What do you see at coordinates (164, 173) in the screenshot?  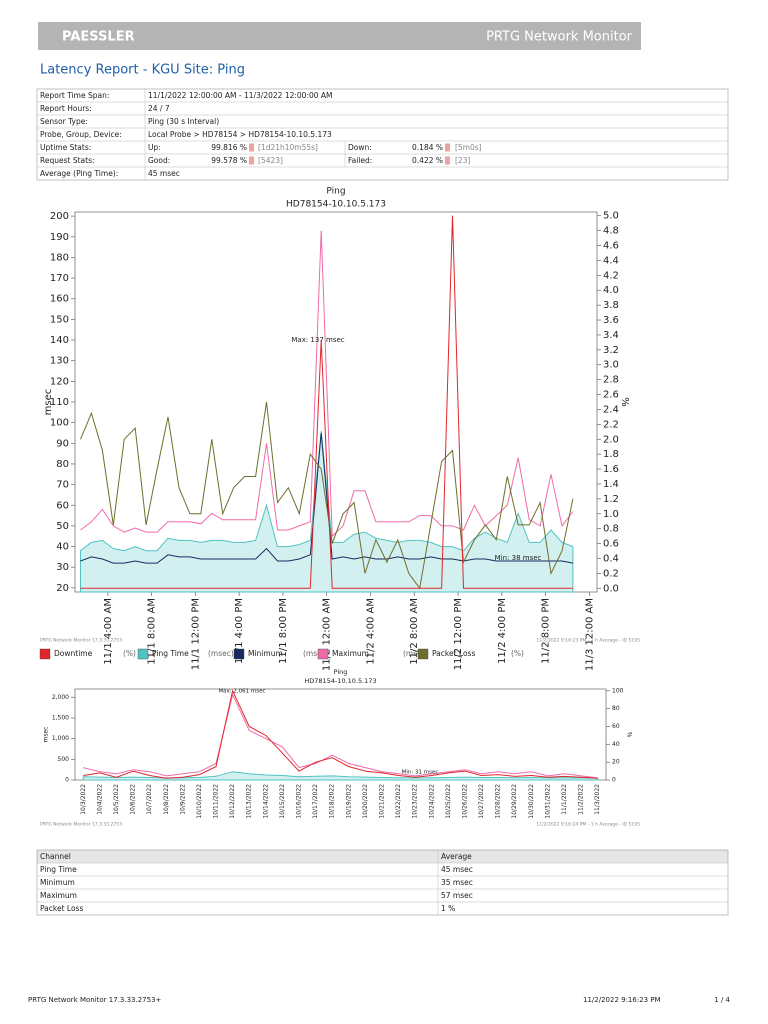 I see `info-value: 45 msec` at bounding box center [164, 173].